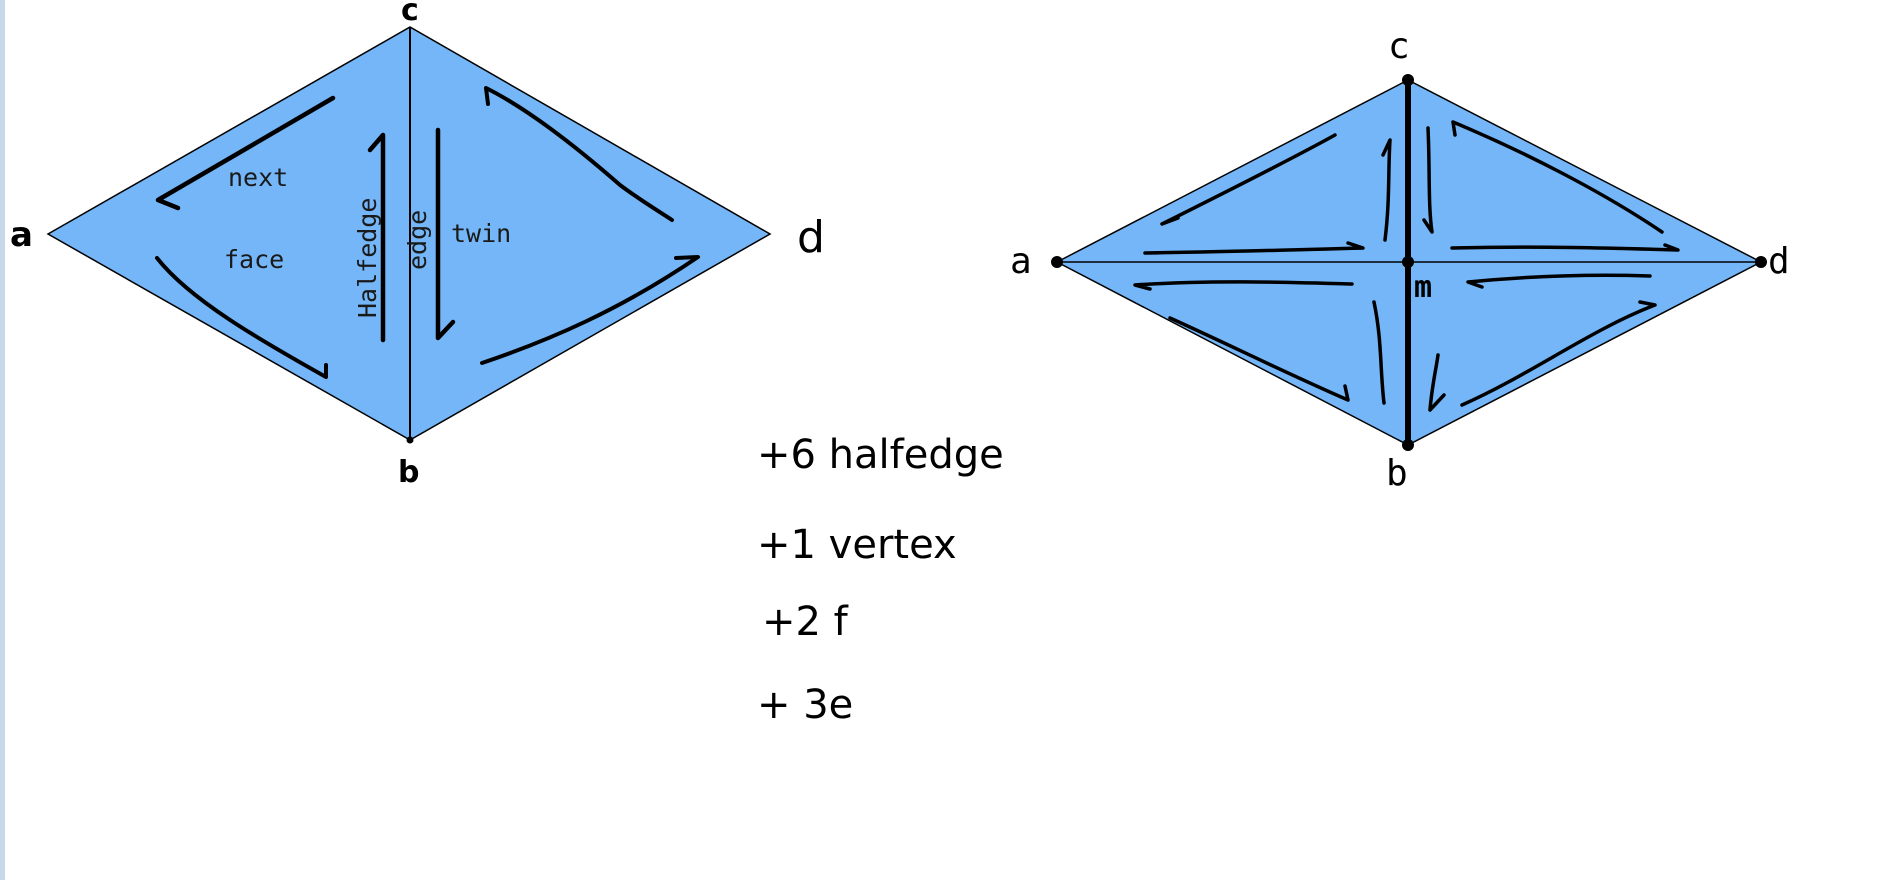 Image resolution: width=1893 pixels, height=884 pixels. I want to click on notes: +6 halfedge +1 vertex +2 f + 3e, so click(880, 580).